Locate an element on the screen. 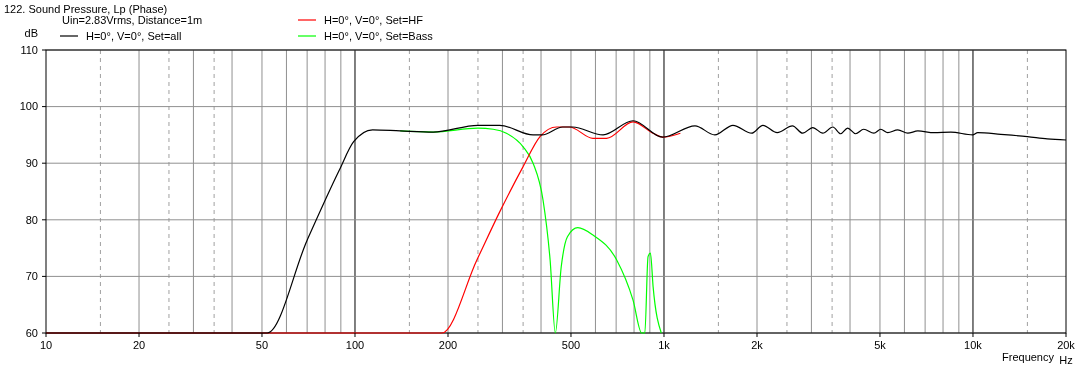 The height and width of the screenshot is (371, 1092). x-tick-label: 200 is located at coordinates (448, 345).